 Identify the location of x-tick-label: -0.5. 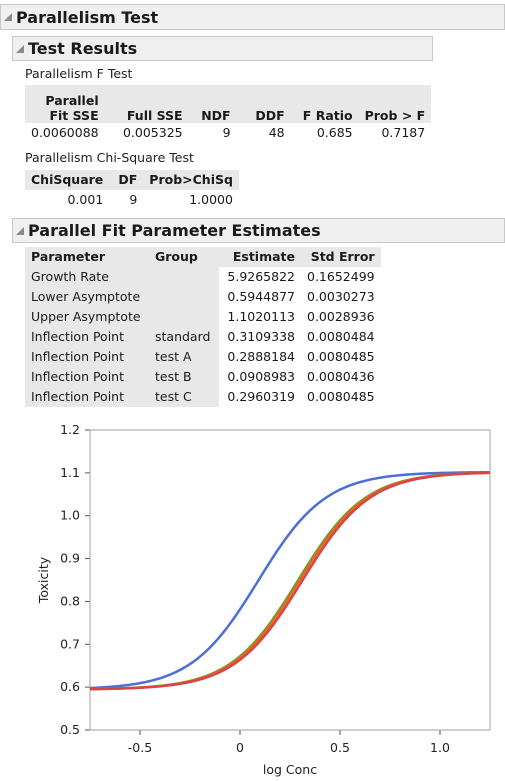
(140, 747).